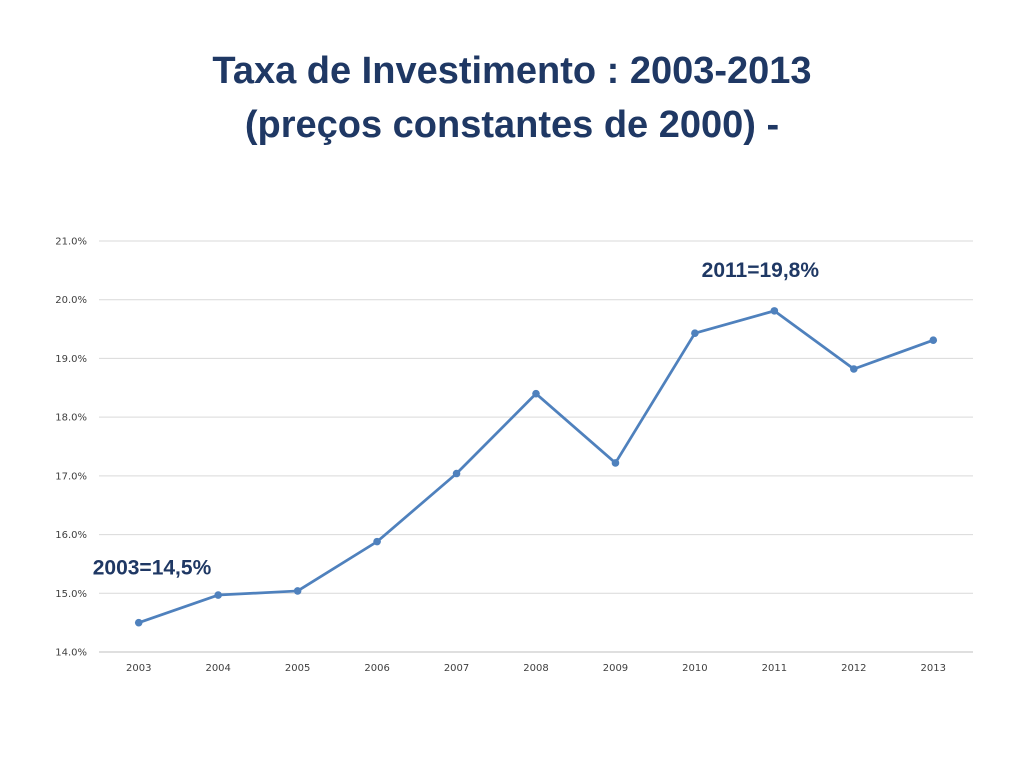 The height and width of the screenshot is (768, 1024). What do you see at coordinates (71, 300) in the screenshot?
I see `y-tick-label: 20.0%` at bounding box center [71, 300].